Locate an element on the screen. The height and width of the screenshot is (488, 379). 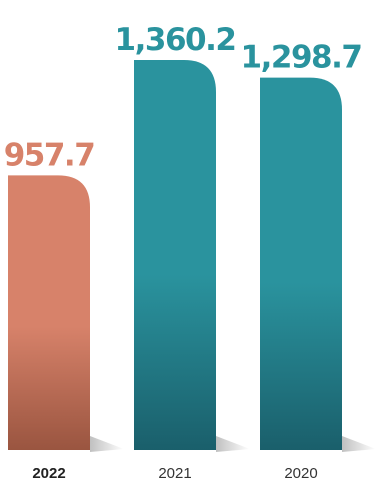
bar-shadow-2021 is located at coordinates (233, 444).